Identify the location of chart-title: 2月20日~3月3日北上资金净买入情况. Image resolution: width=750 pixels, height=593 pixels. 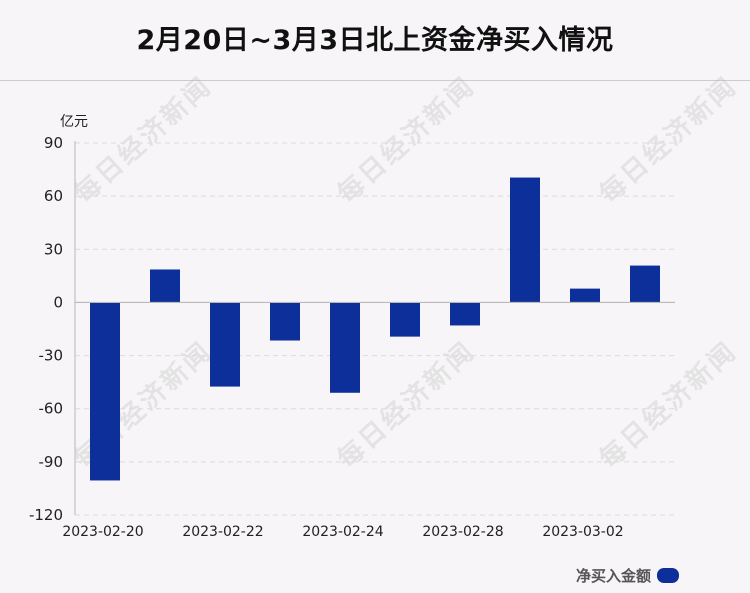
(375, 40).